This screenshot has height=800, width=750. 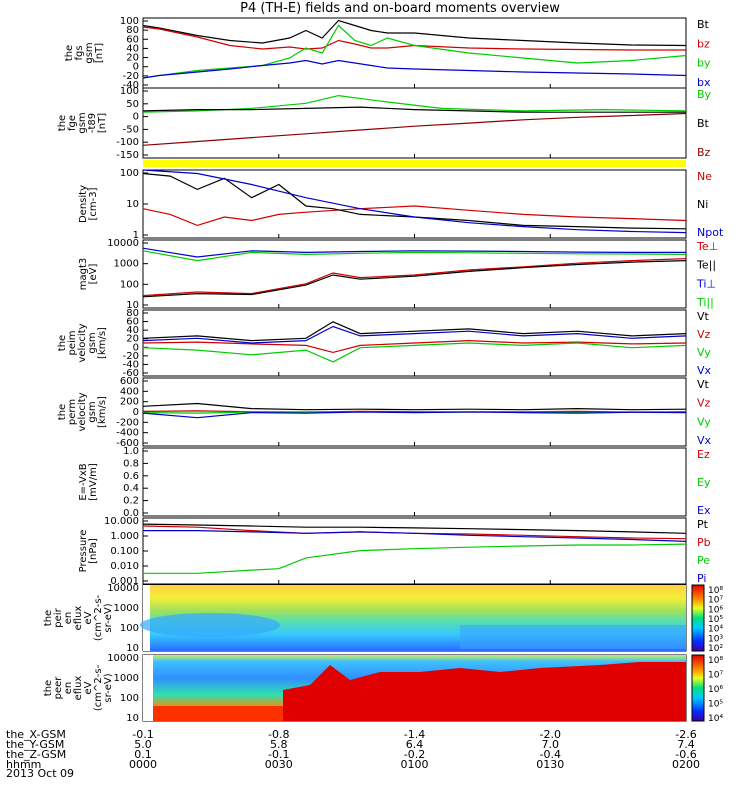 I want to click on colorbar-9-label-3: 10⁵, so click(x=715, y=705).